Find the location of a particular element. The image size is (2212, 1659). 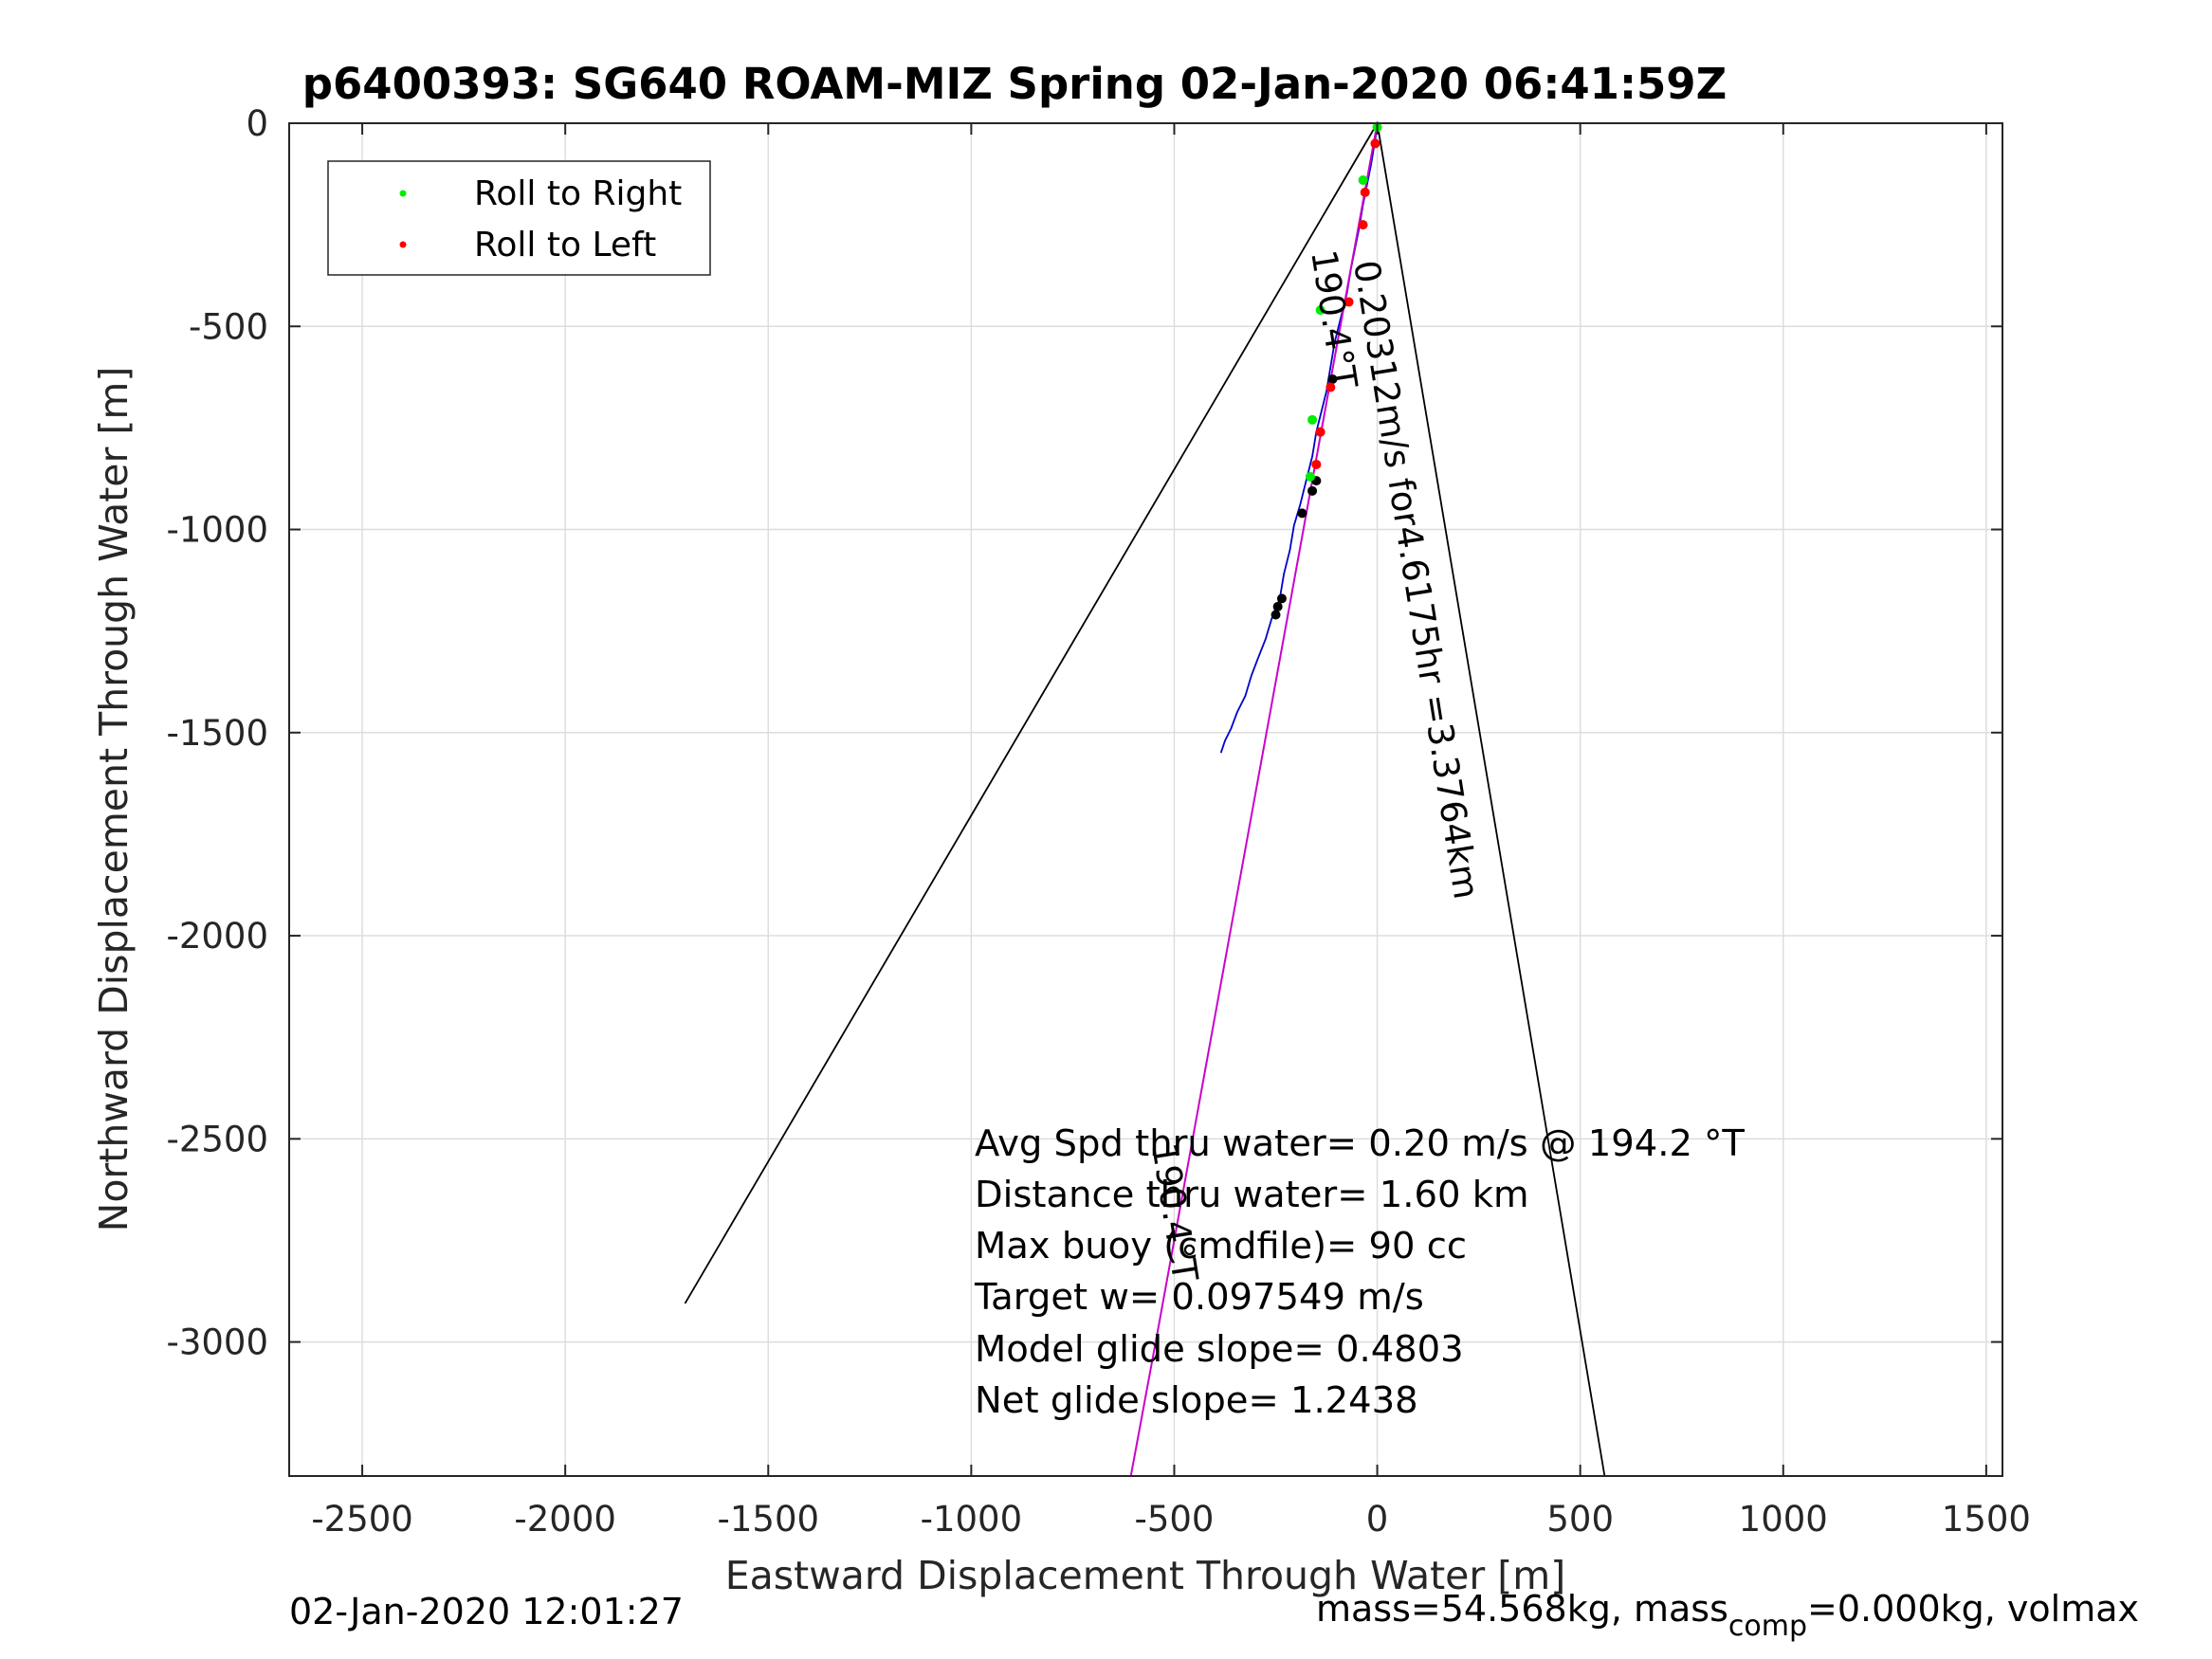

y-tick-label: -1000 is located at coordinates (217, 530).